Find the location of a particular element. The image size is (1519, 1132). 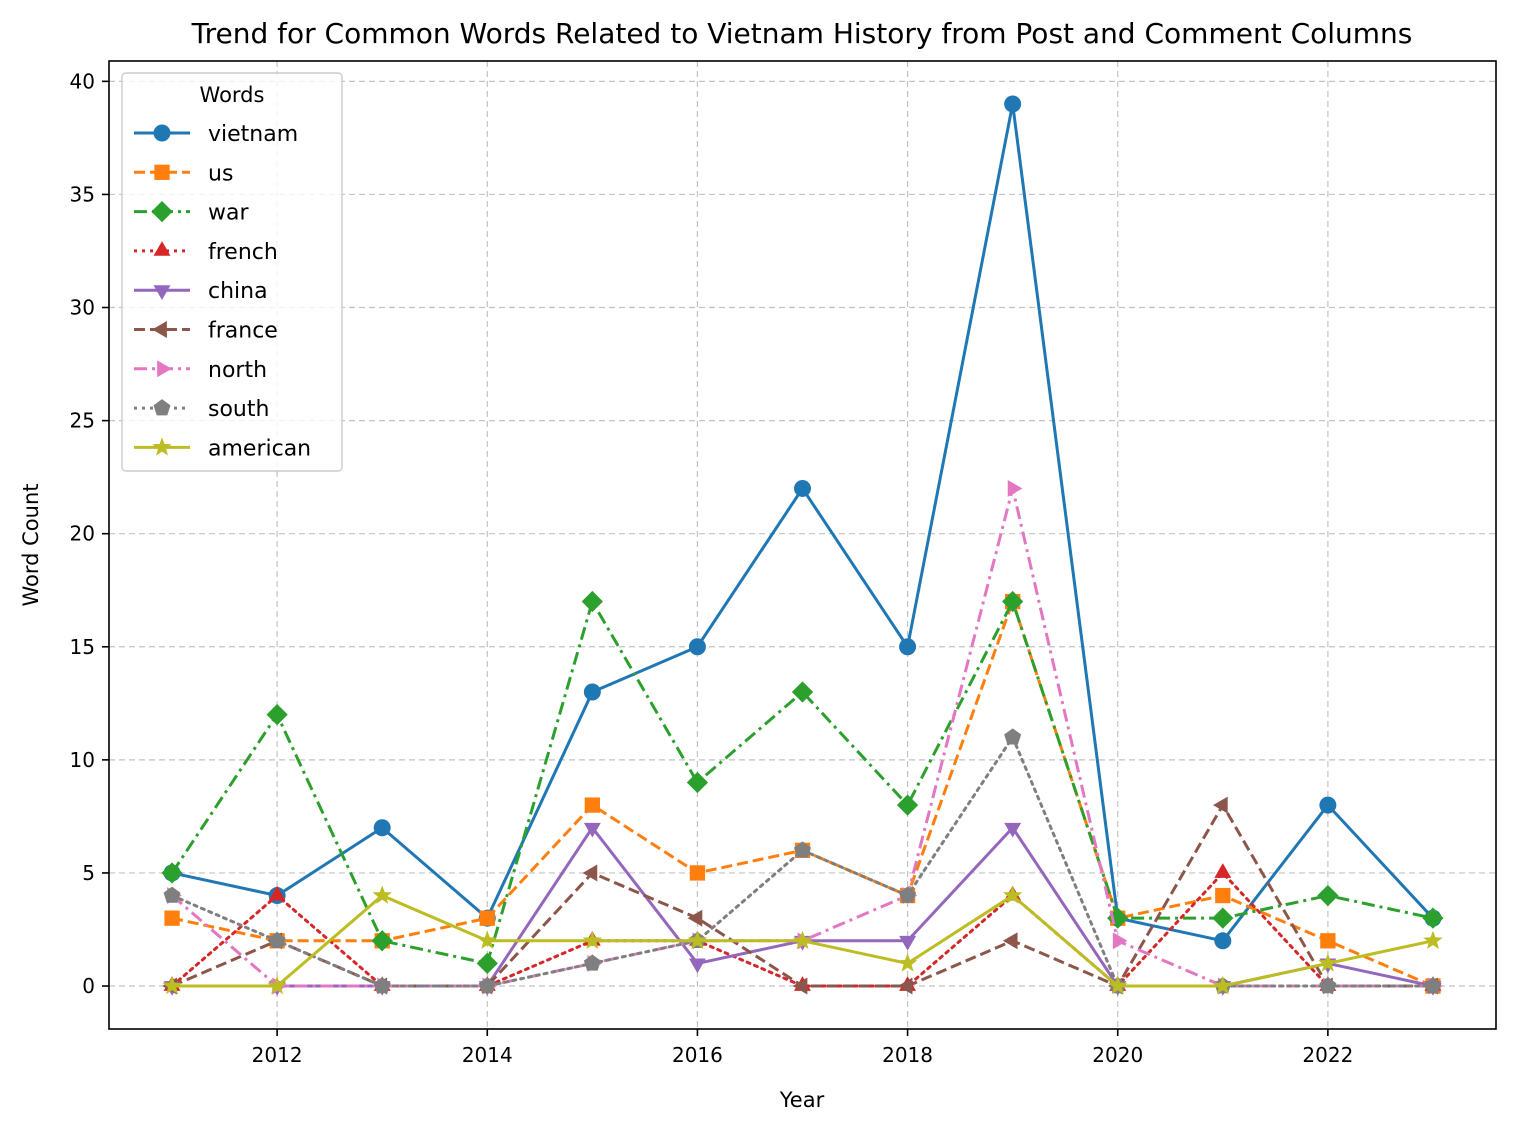

x-tick-label: 2018 is located at coordinates (907, 1055).